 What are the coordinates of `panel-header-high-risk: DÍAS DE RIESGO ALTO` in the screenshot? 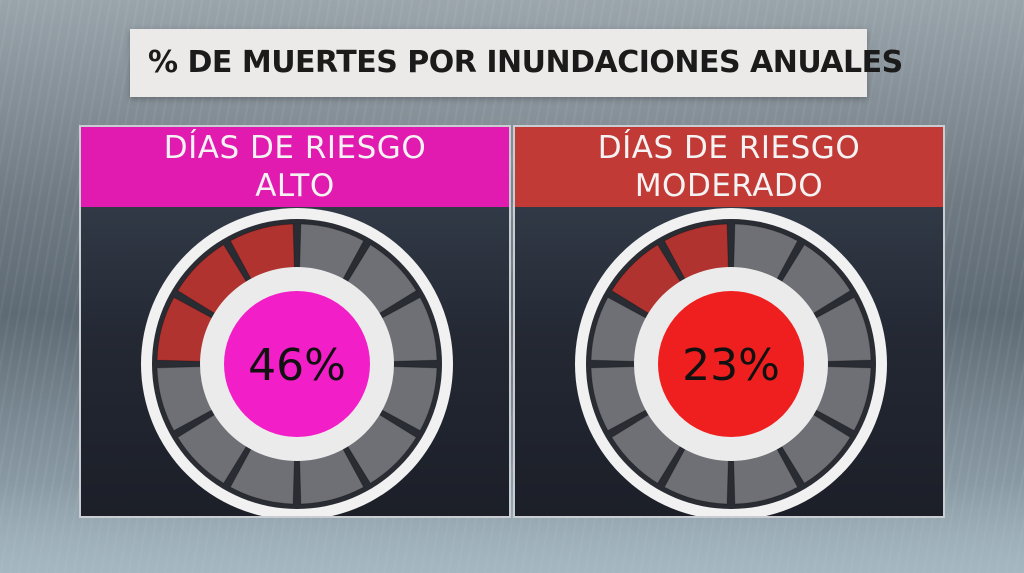 It's located at (295, 167).